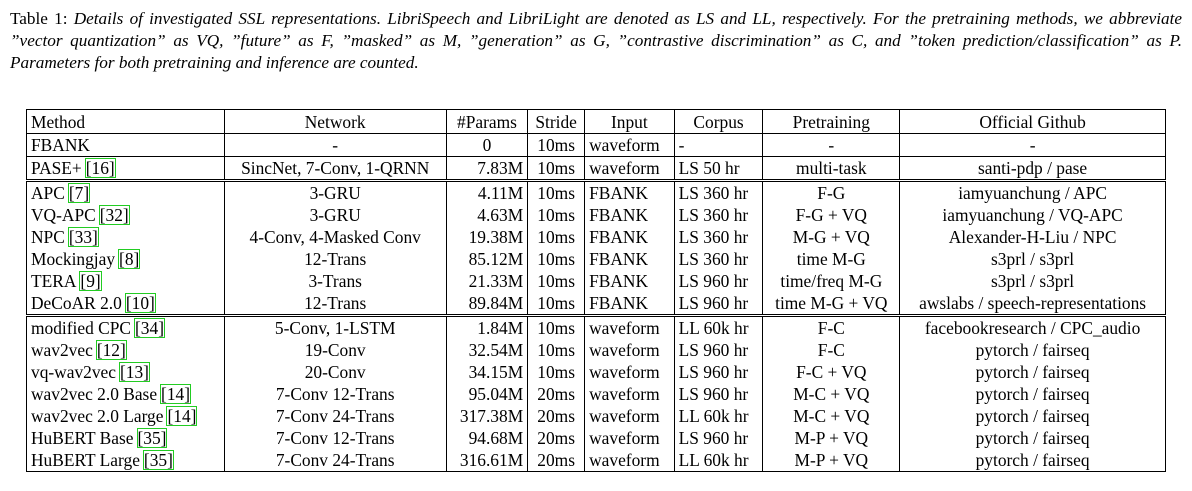 This screenshot has height=491, width=1192. I want to click on cell-params: 89.84M, so click(487, 304).